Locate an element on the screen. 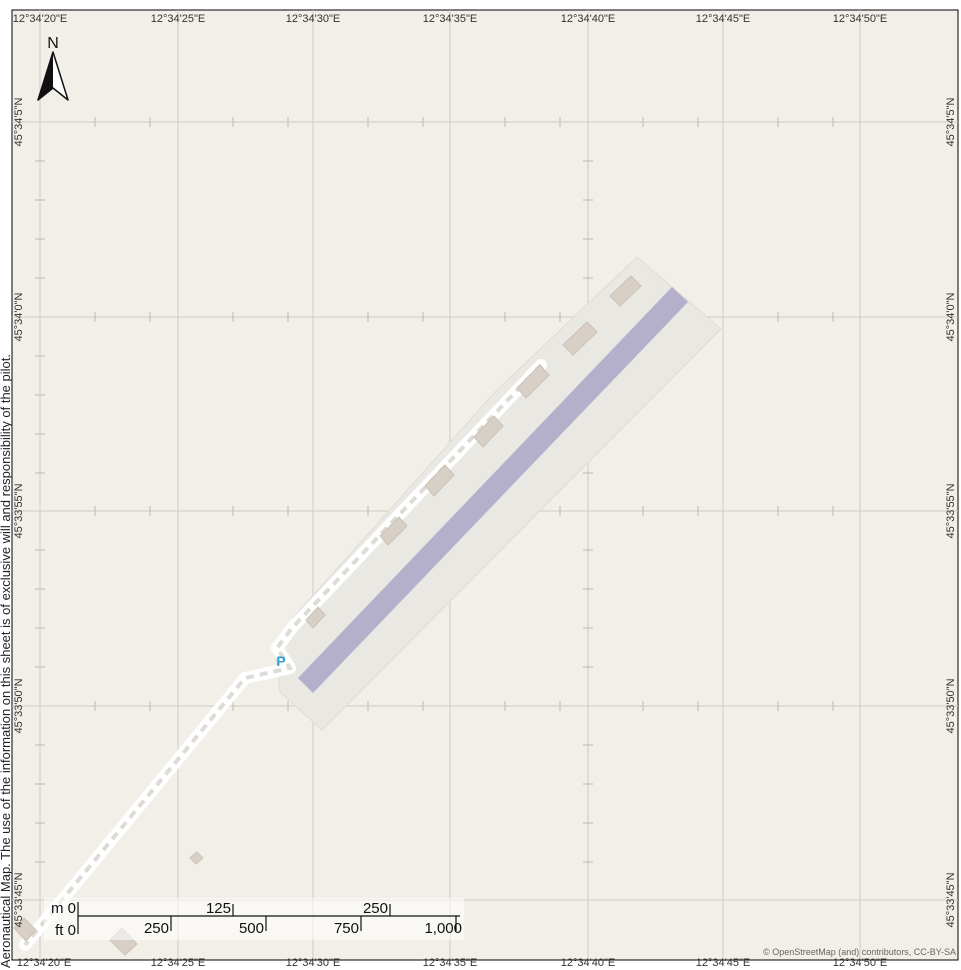  scale-m-tick: 250 is located at coordinates (375, 908).